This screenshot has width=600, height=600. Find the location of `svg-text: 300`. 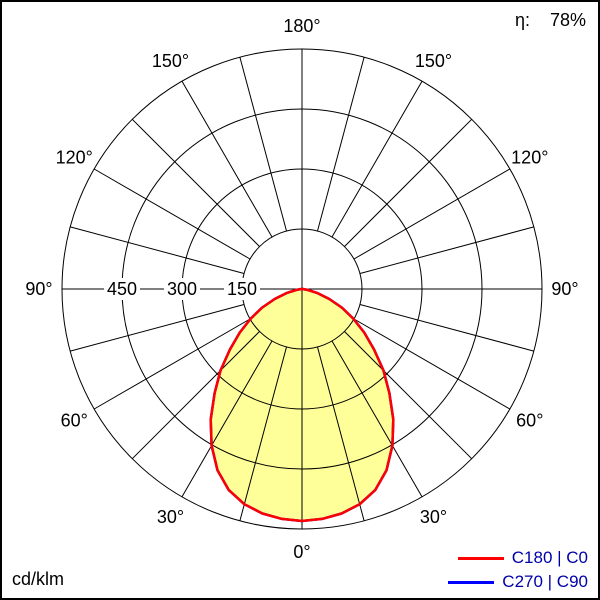

svg-text: 300 is located at coordinates (182, 289).